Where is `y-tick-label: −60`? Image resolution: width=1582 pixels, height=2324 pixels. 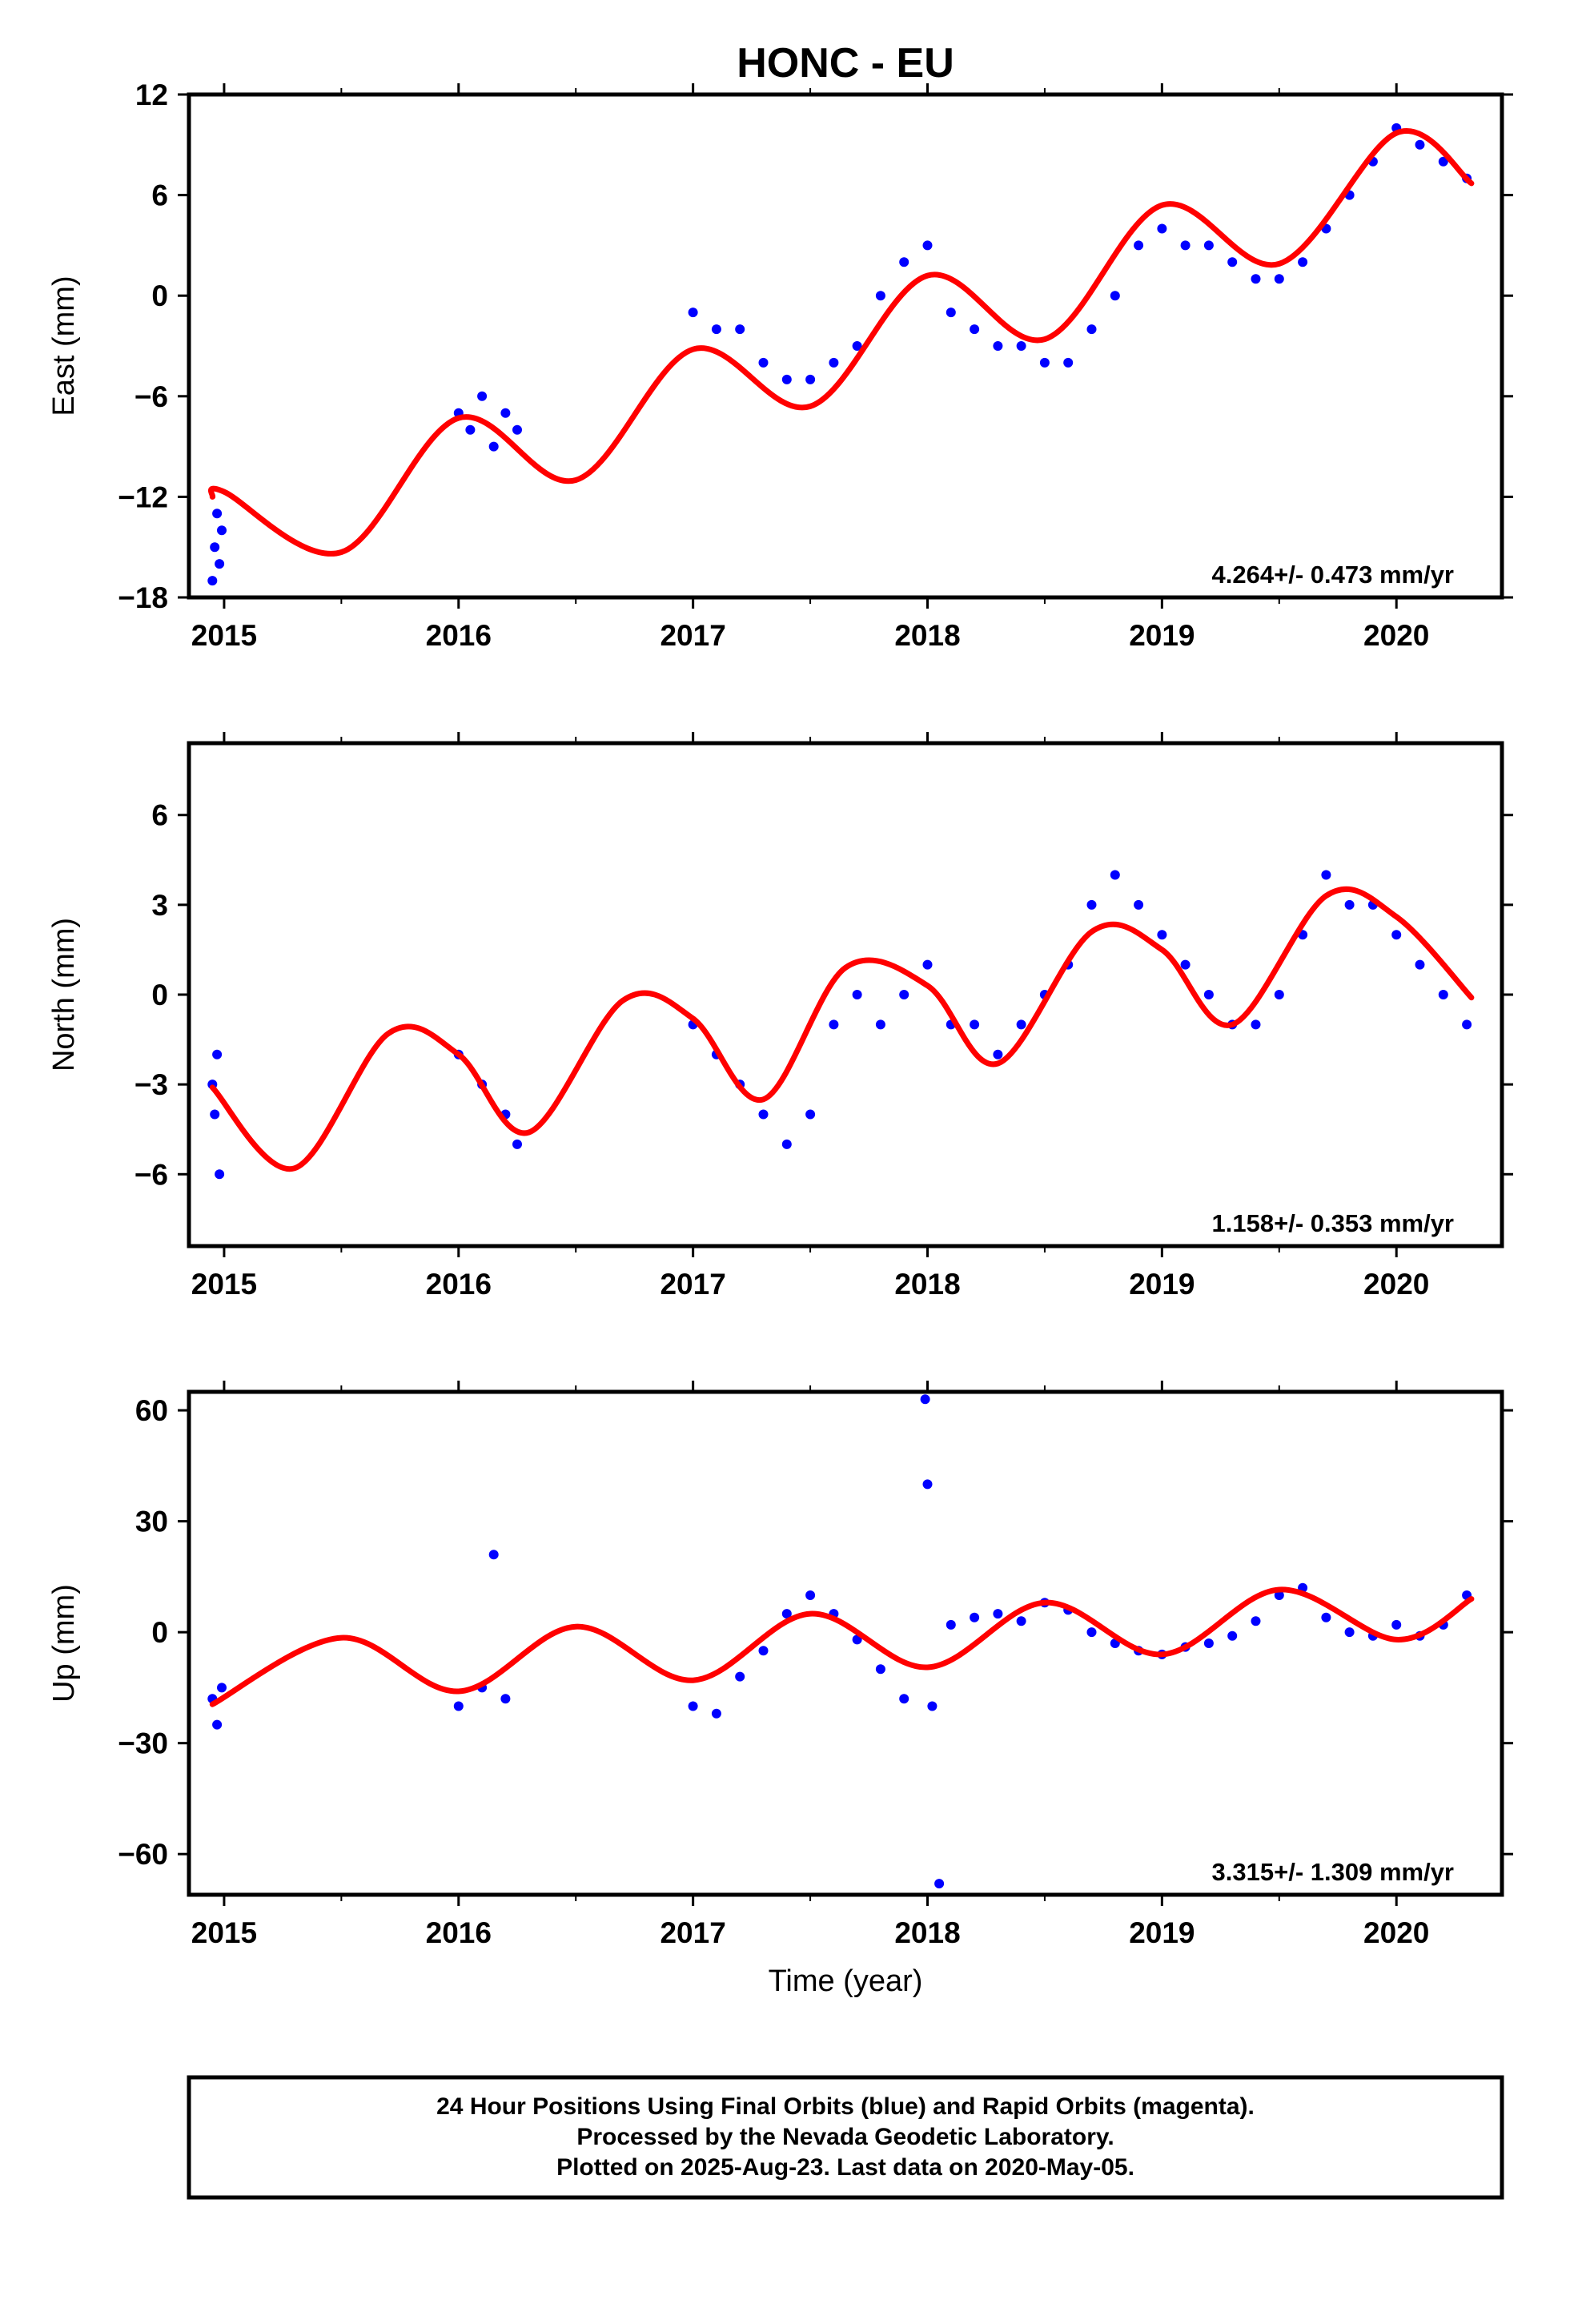
y-tick-label: −60 is located at coordinates (143, 1854).